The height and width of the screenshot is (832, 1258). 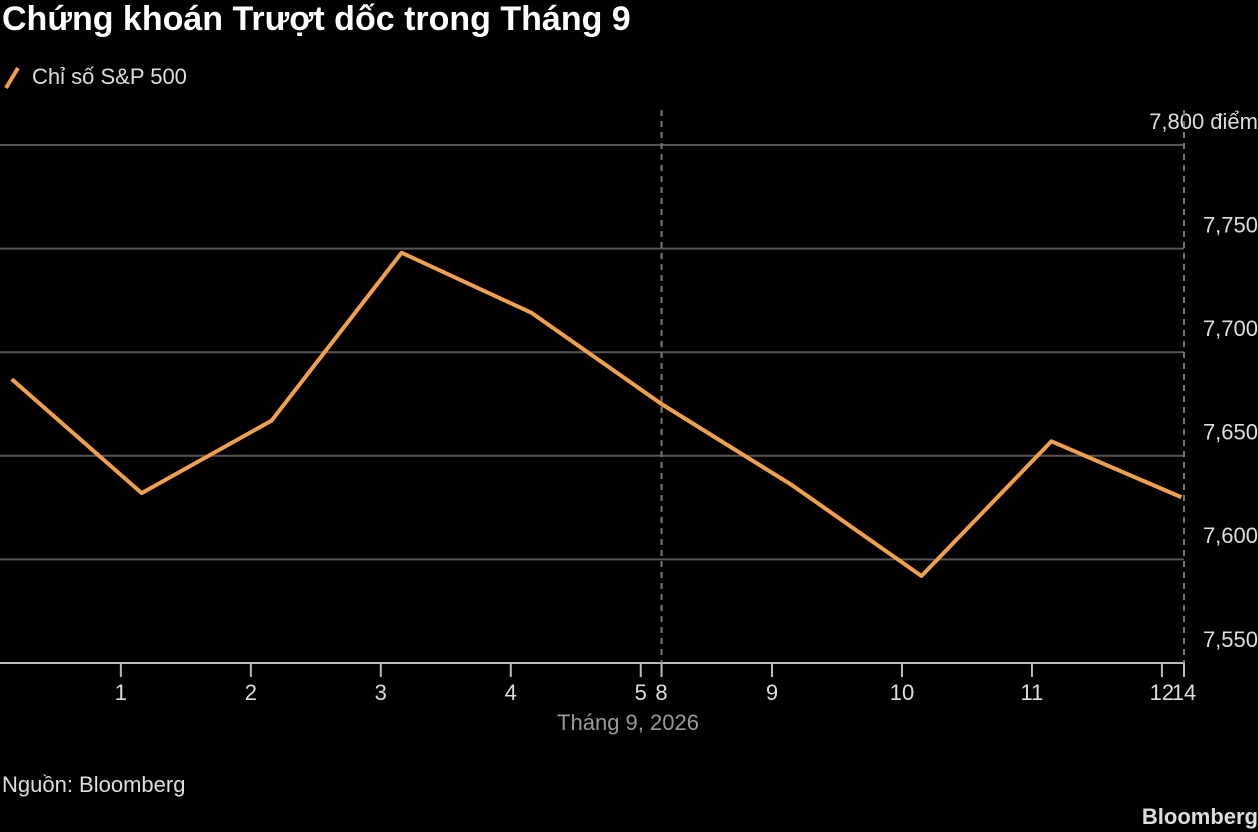 What do you see at coordinates (1230, 224) in the screenshot?
I see `y-tick-label: 7,750` at bounding box center [1230, 224].